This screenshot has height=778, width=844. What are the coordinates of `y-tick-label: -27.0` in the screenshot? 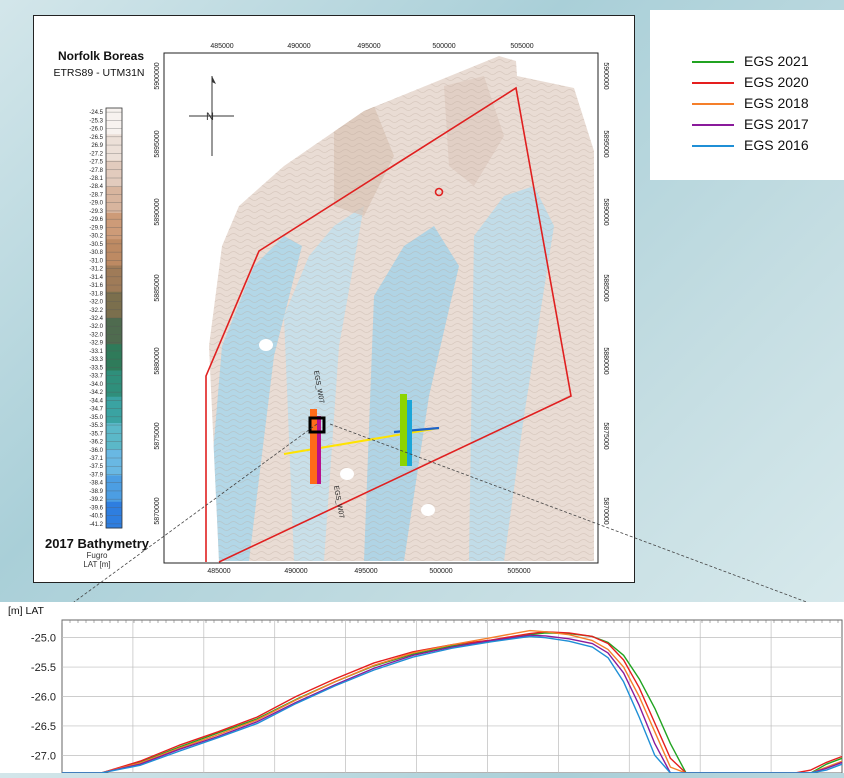 It's located at (43, 756).